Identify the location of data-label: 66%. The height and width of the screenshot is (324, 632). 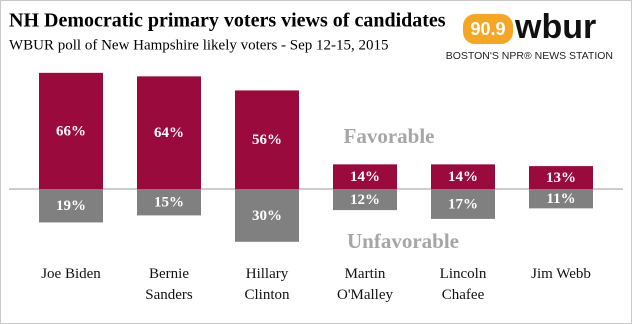
(71, 131).